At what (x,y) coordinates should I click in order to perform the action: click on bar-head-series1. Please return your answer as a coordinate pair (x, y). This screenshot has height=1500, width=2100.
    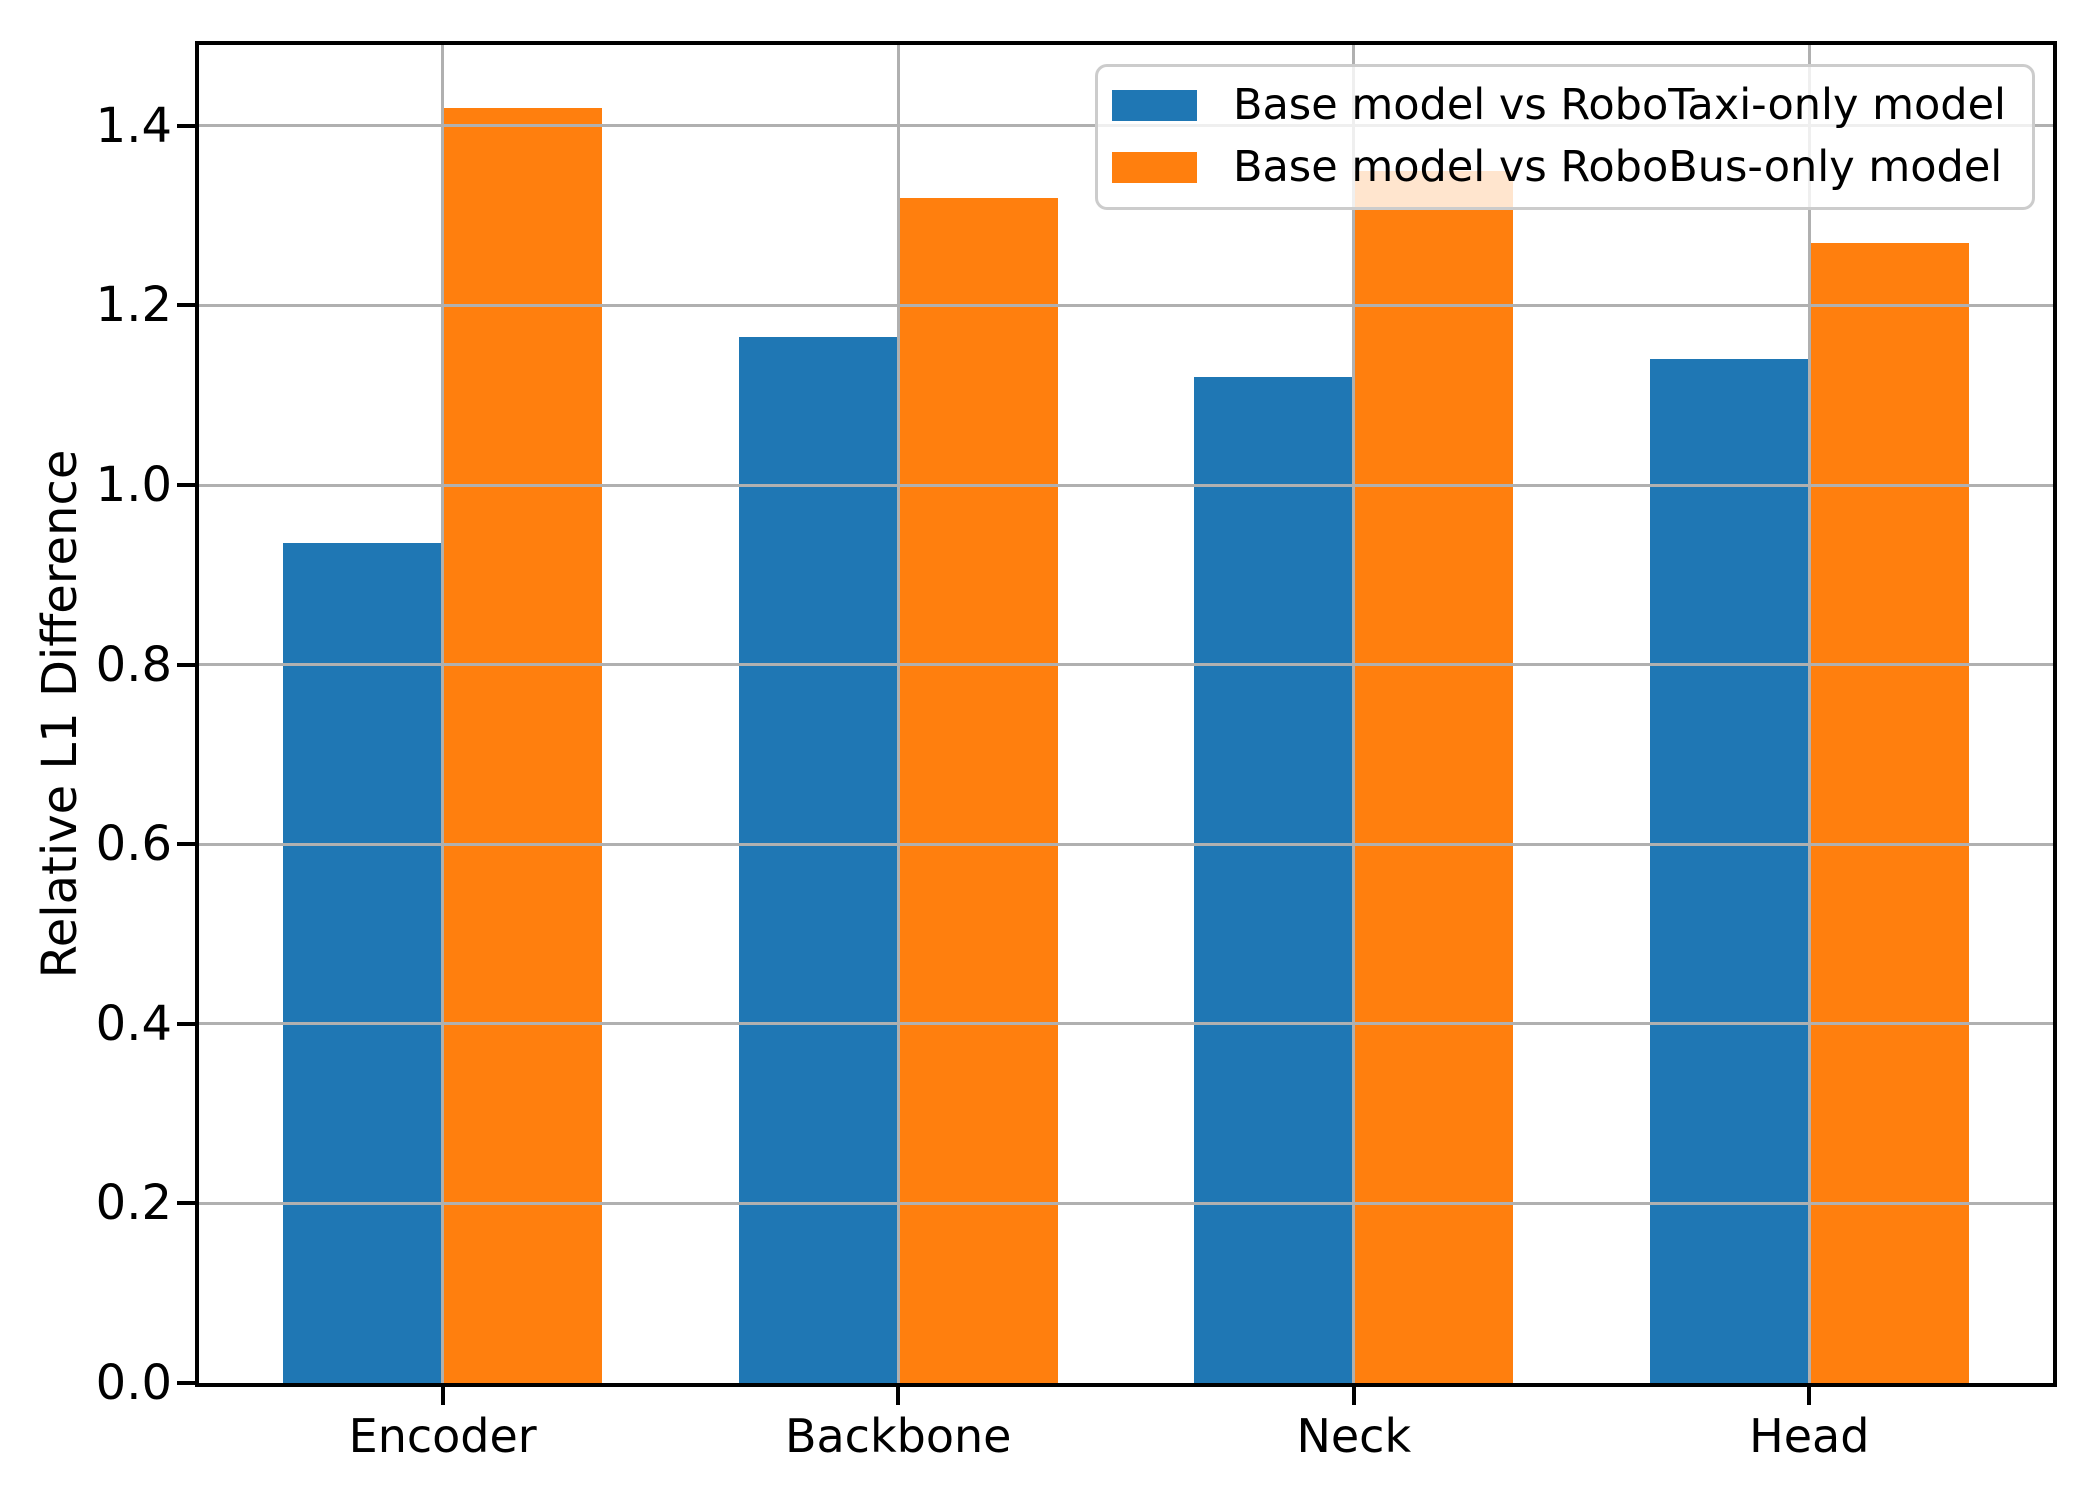
    Looking at the image, I should click on (1889, 812).